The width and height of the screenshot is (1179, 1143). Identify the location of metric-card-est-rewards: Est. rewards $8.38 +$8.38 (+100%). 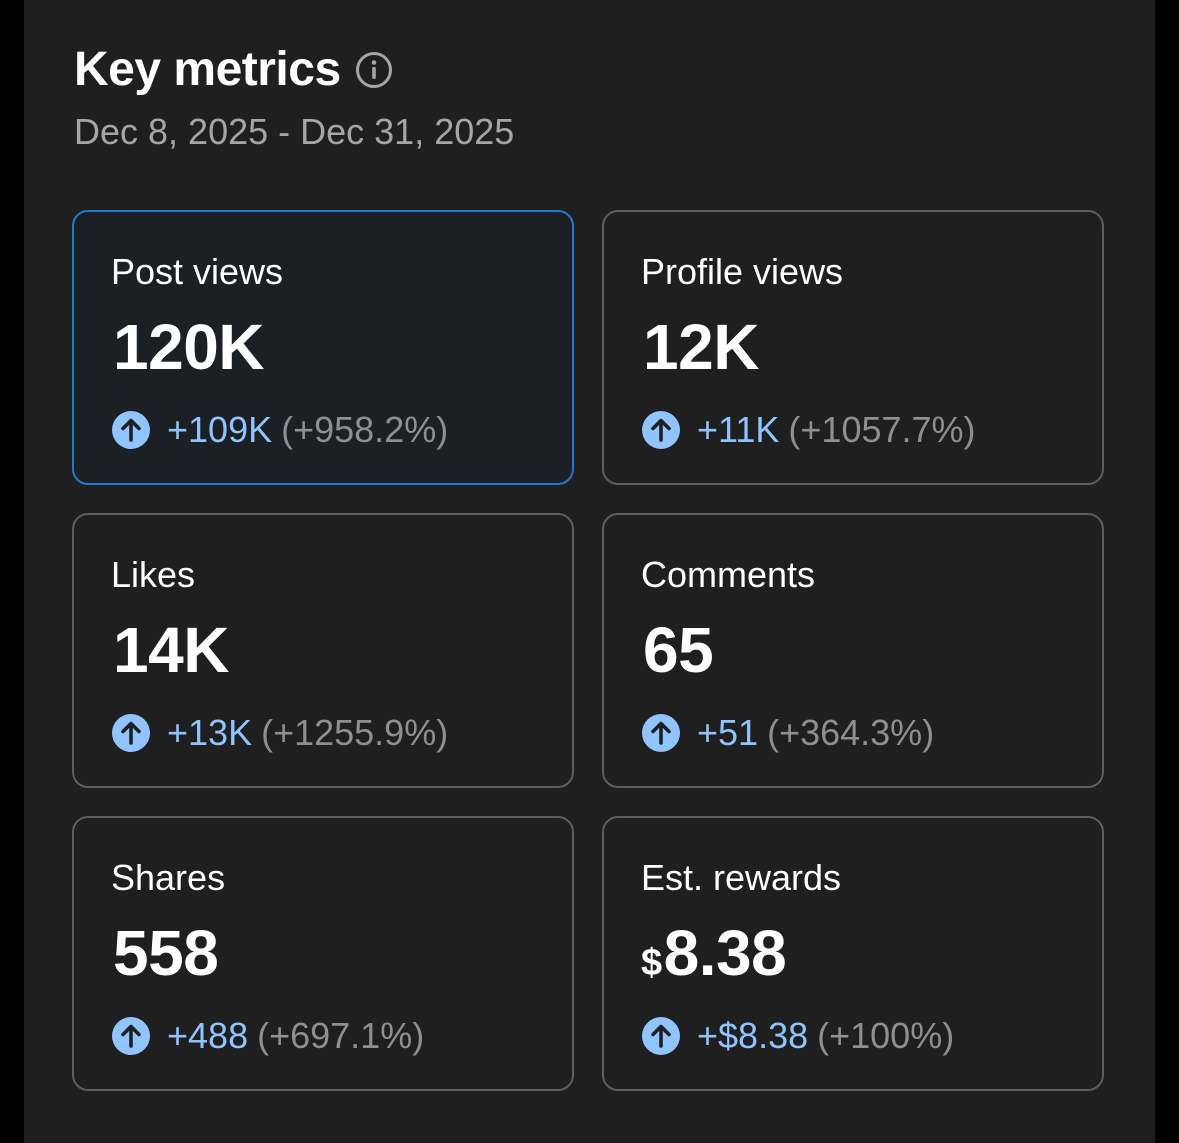
(853, 953).